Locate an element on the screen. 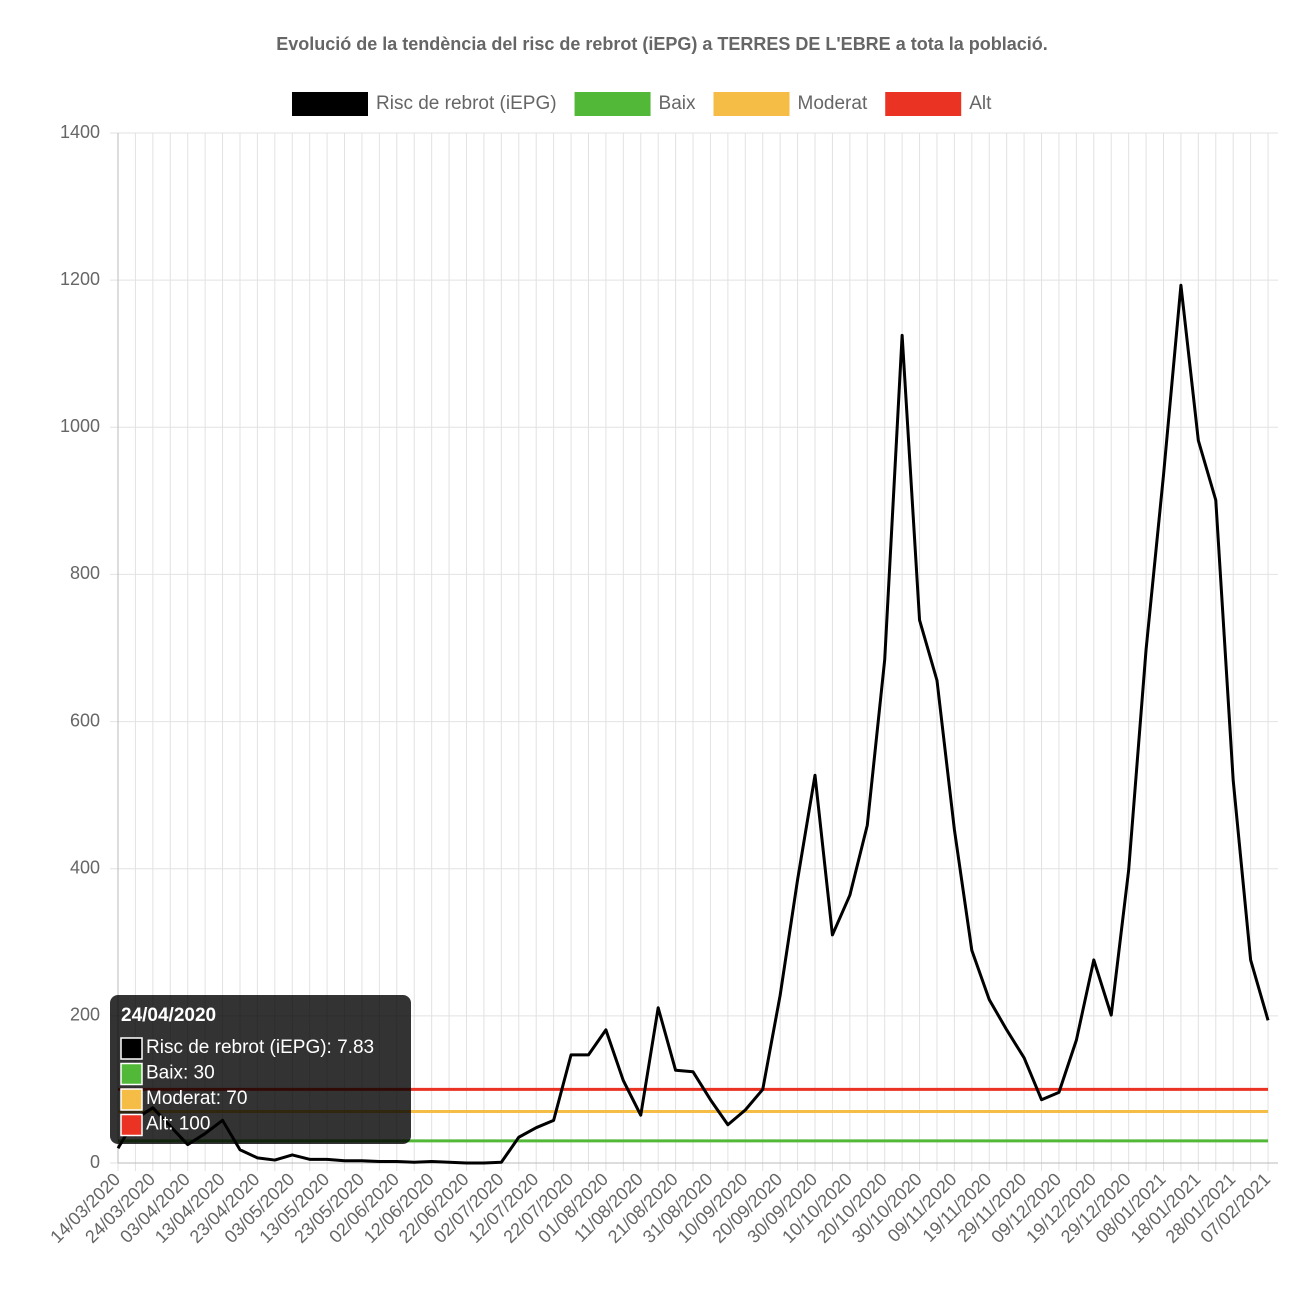 Image resolution: width=1300 pixels, height=1313 pixels. y-tick-label: 600 is located at coordinates (85, 720).